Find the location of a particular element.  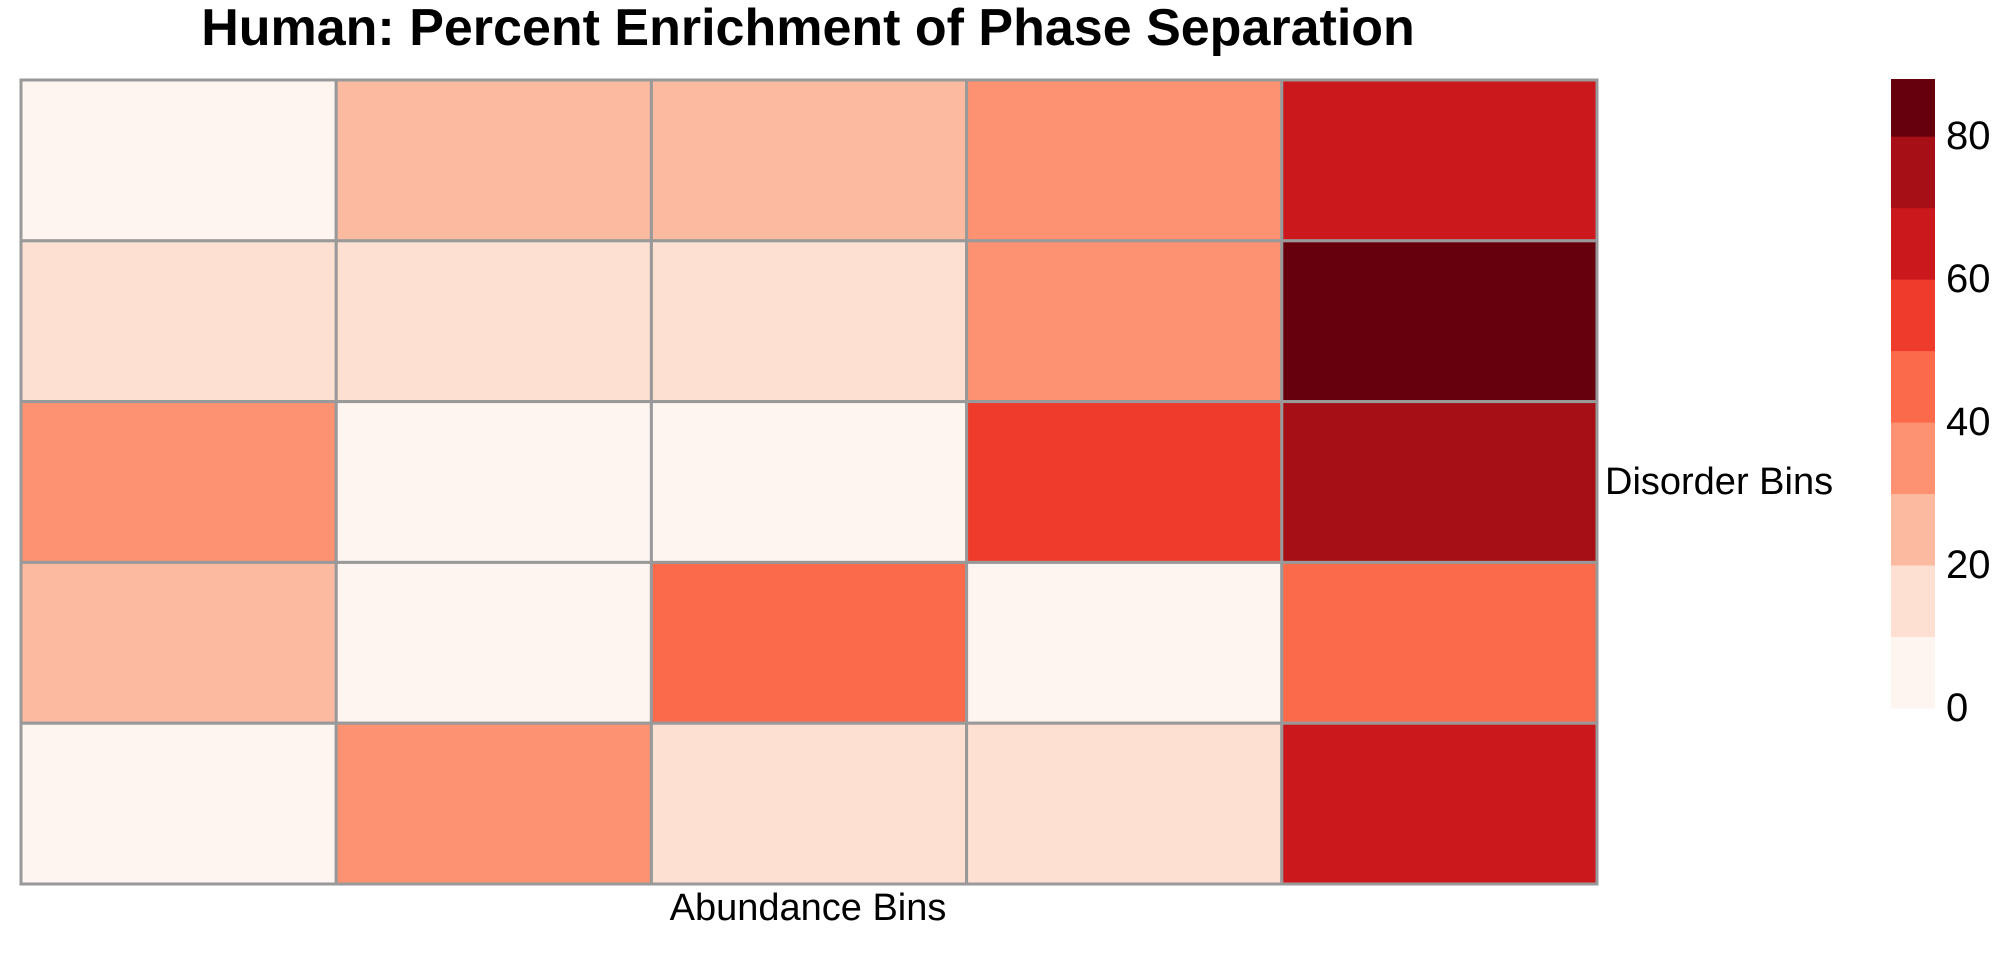

legend-tick-labels: 0 20 40 60 80 is located at coordinates (1968, 422).